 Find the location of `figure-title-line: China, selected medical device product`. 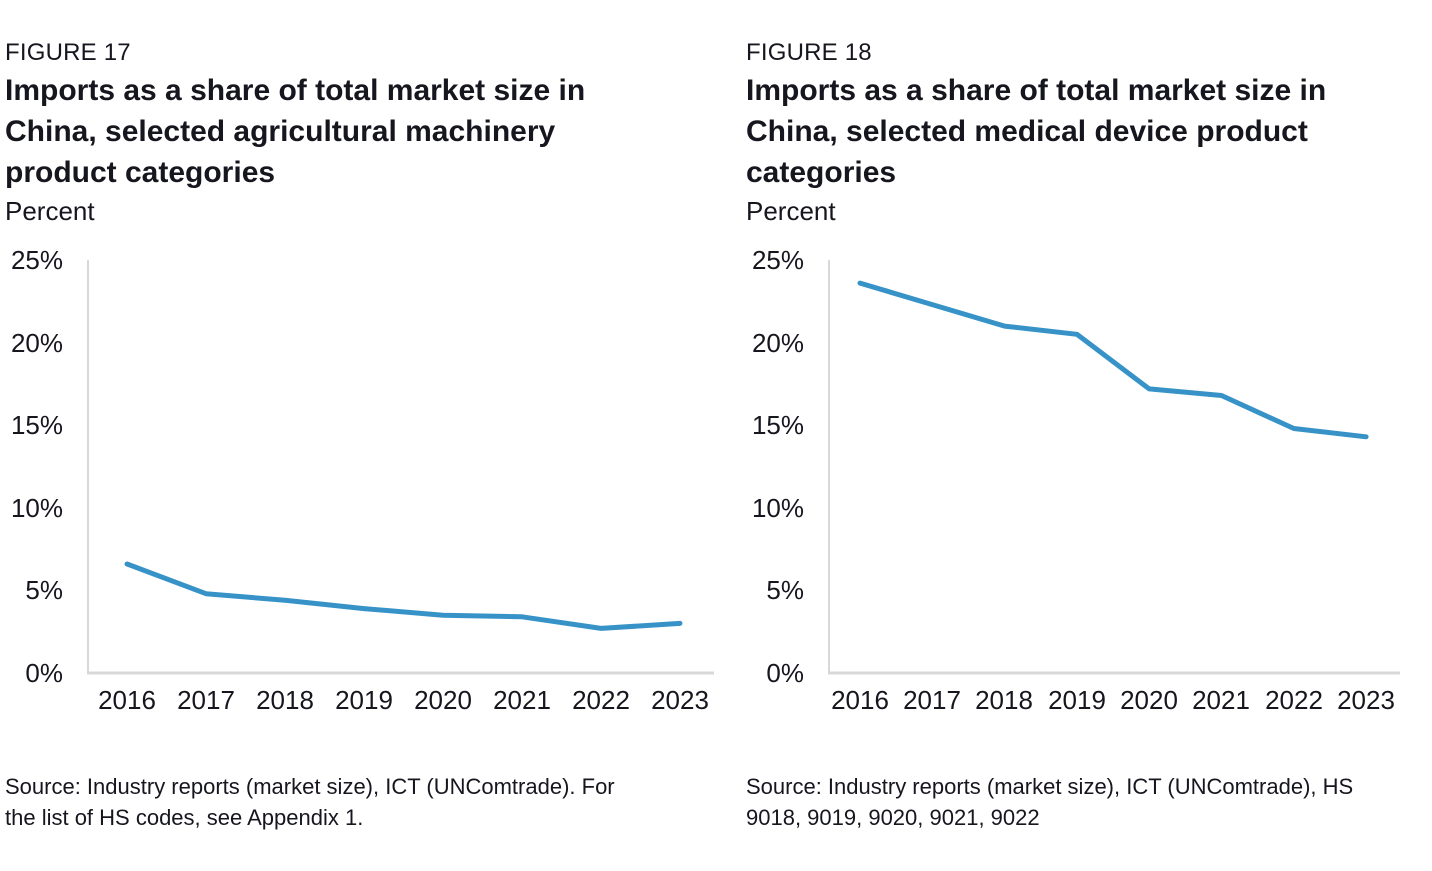

figure-title-line: China, selected medical device product is located at coordinates (1027, 131).